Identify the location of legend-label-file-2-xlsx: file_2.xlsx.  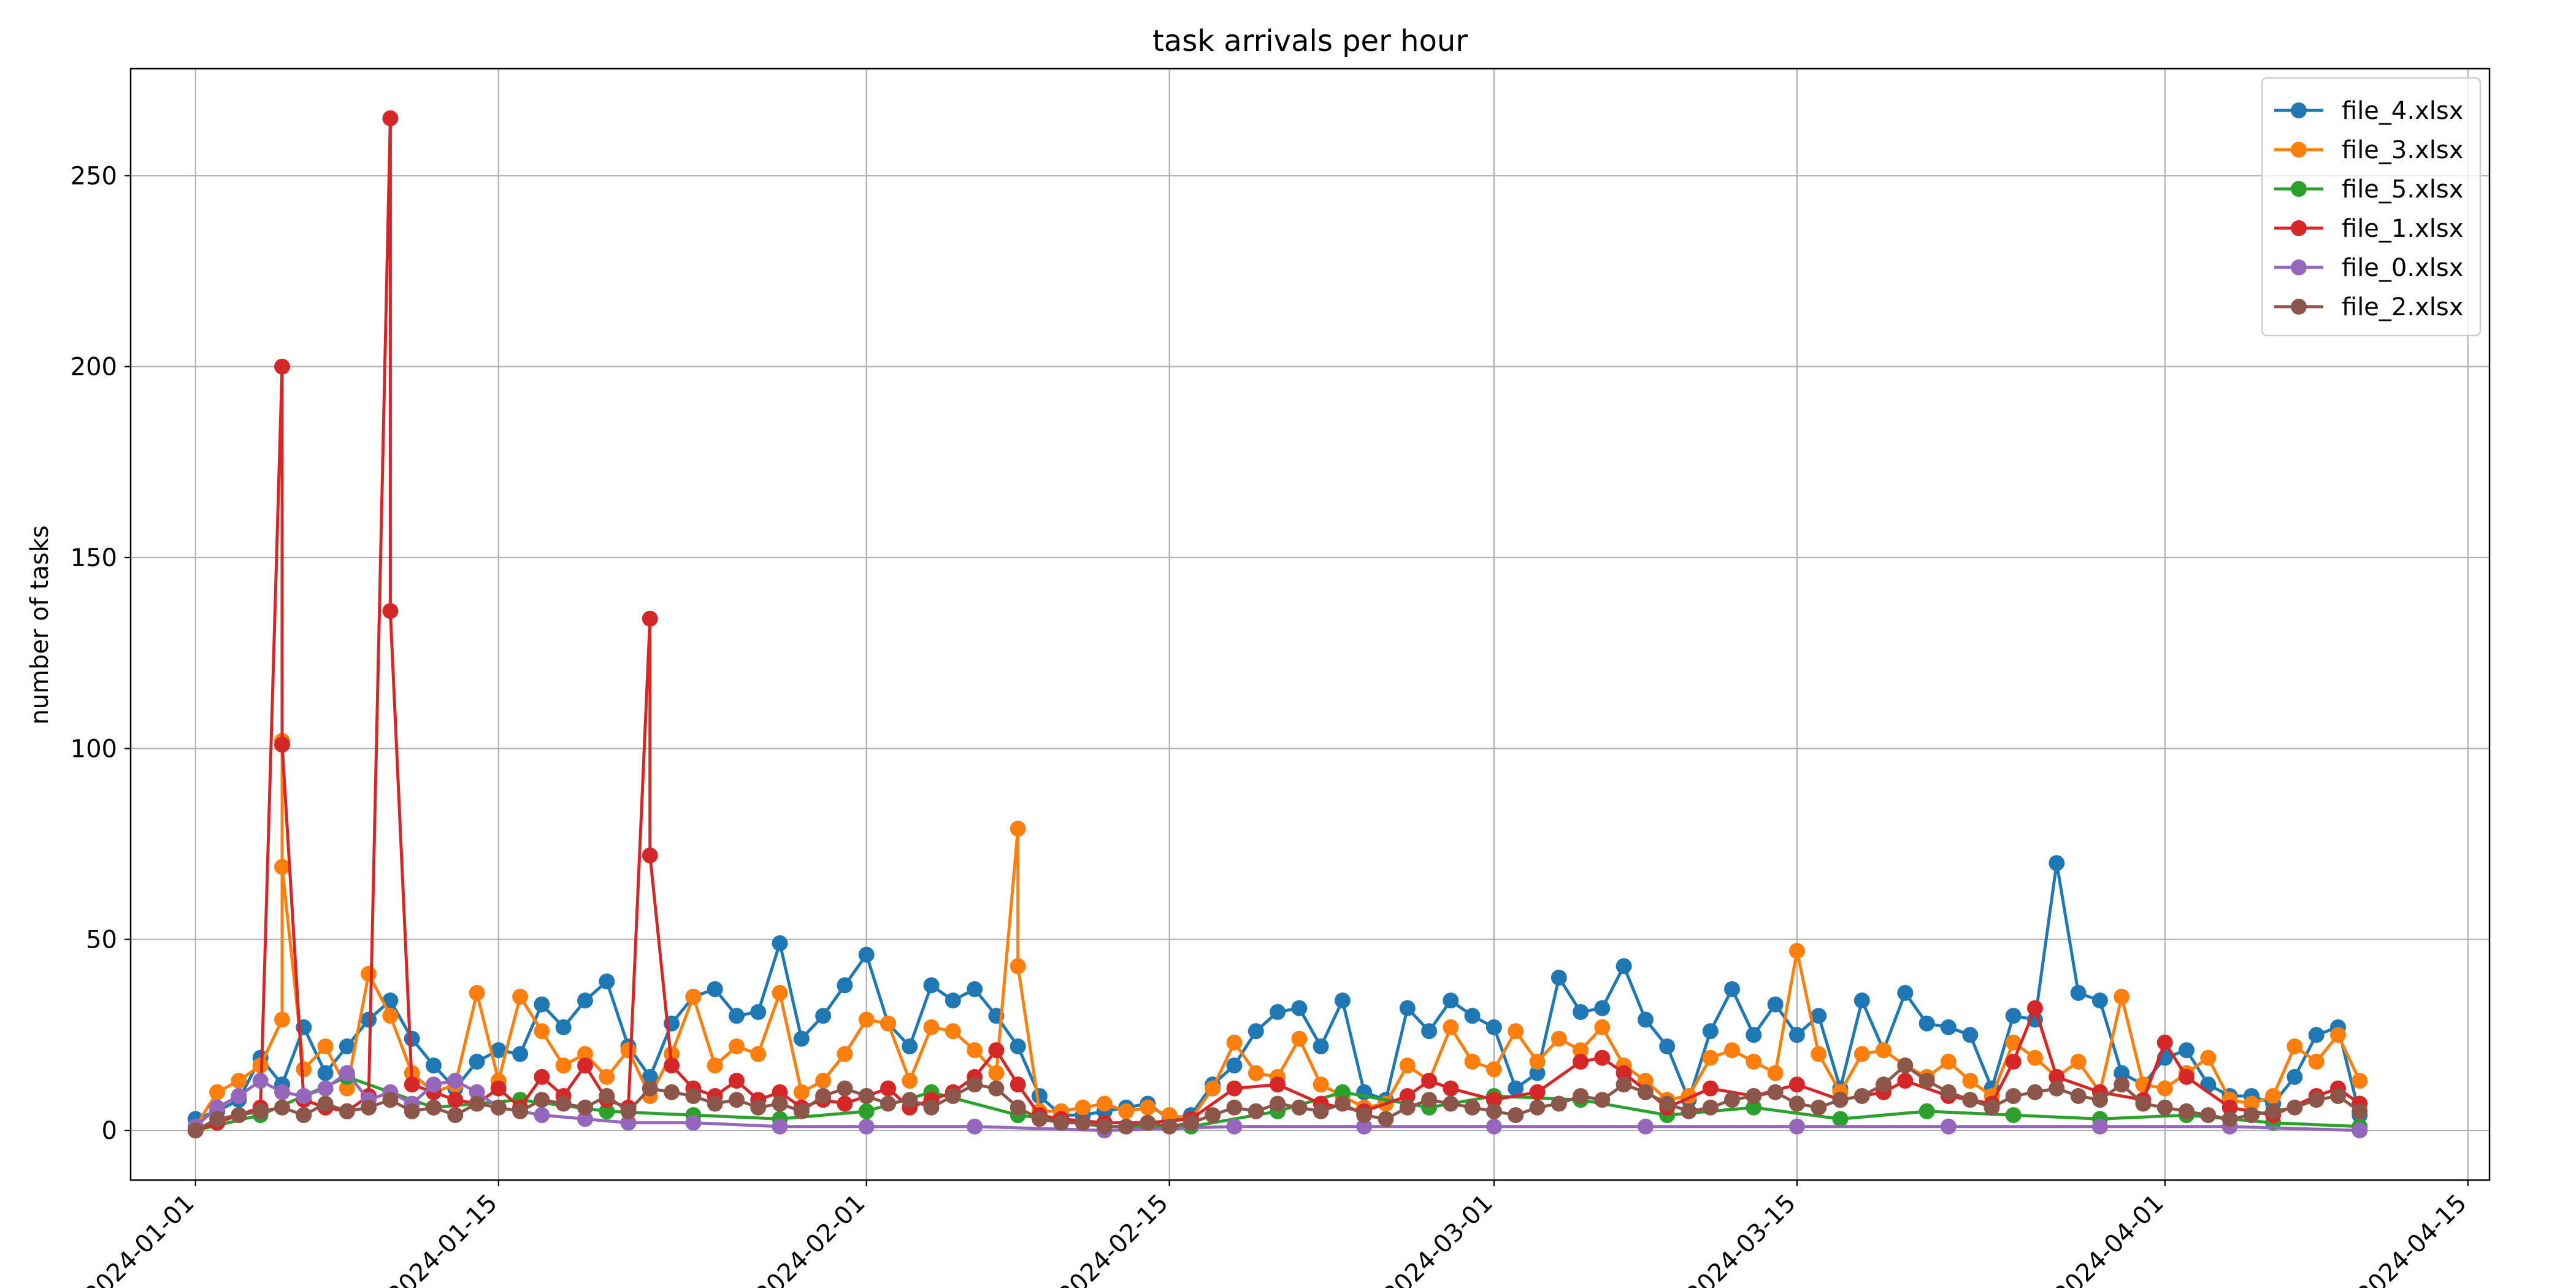
(2402, 307).